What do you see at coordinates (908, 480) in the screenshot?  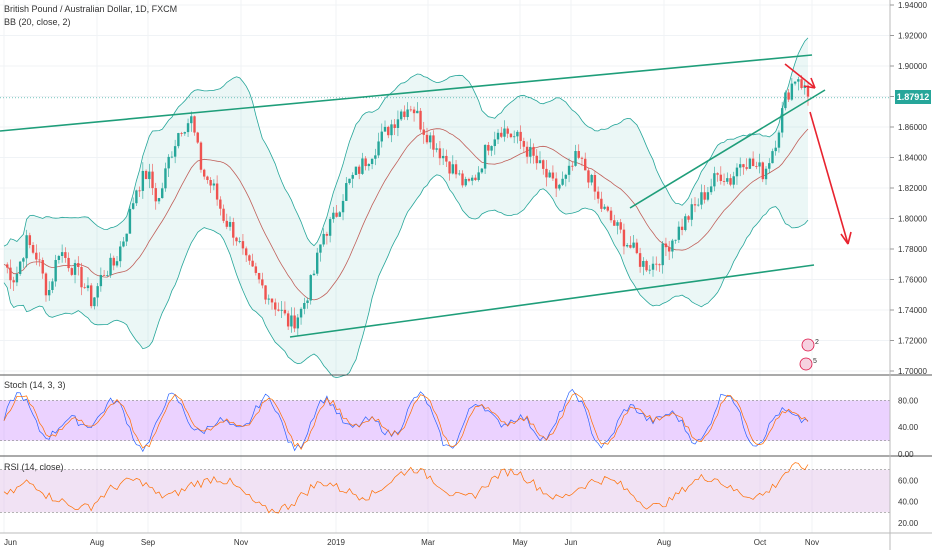 I see `rsi-tick-label: 60.00` at bounding box center [908, 480].